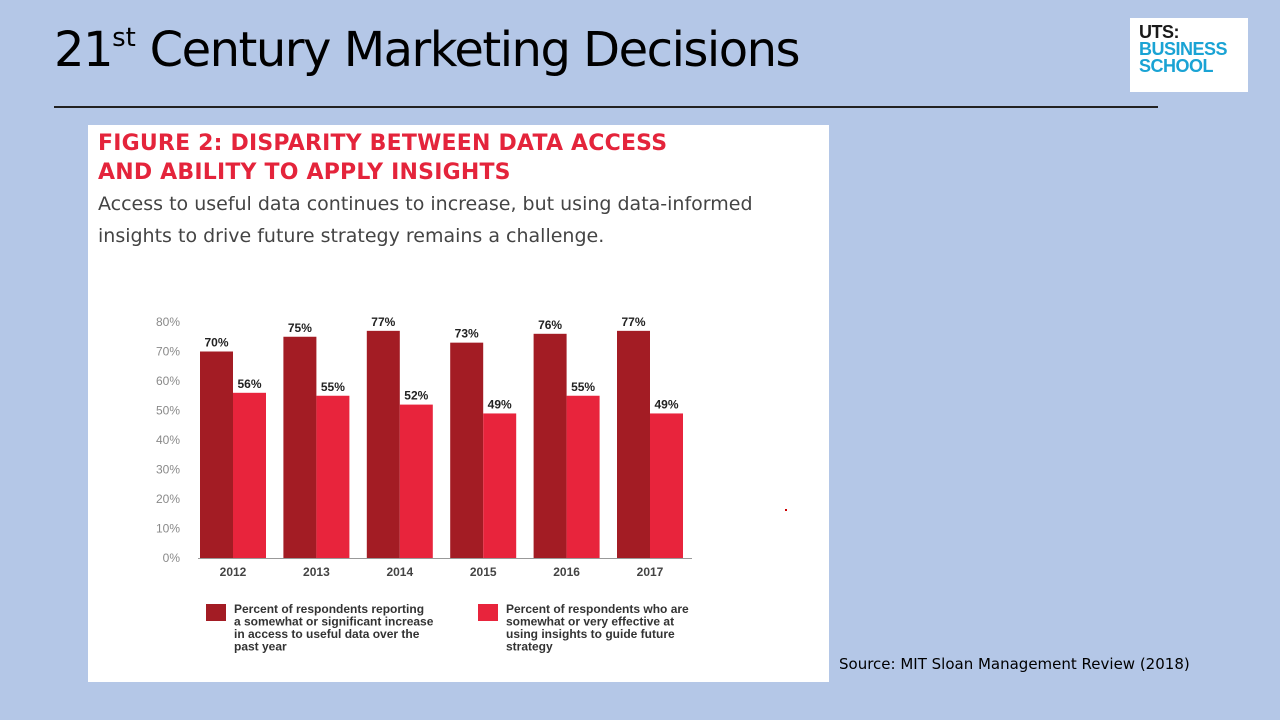 The image size is (1280, 720). I want to click on figure-title-line-1: FIGURE 2: DISPARITY BETWEEN DATA ACCESS, so click(383, 143).